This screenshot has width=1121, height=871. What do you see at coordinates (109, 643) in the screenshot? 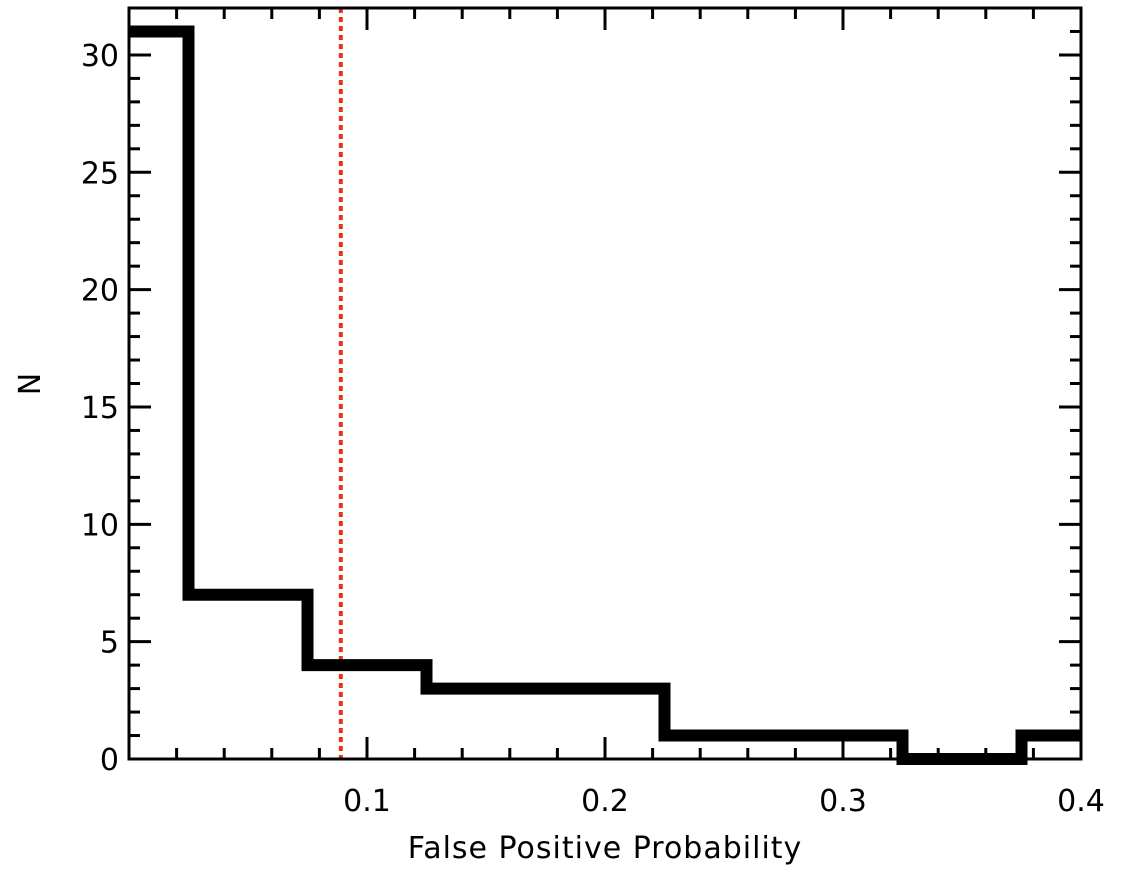
I see `y-tick-label: 5` at bounding box center [109, 643].